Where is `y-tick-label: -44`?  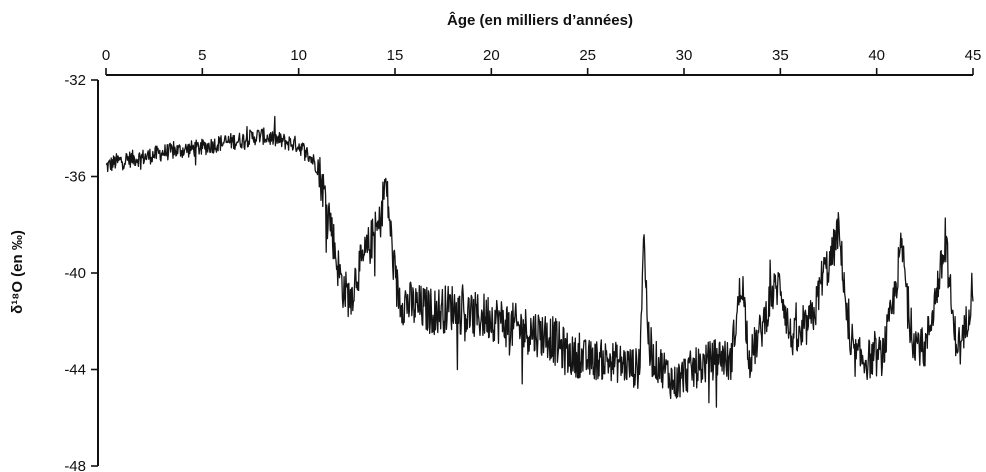
y-tick-label: -44 is located at coordinates (75, 370).